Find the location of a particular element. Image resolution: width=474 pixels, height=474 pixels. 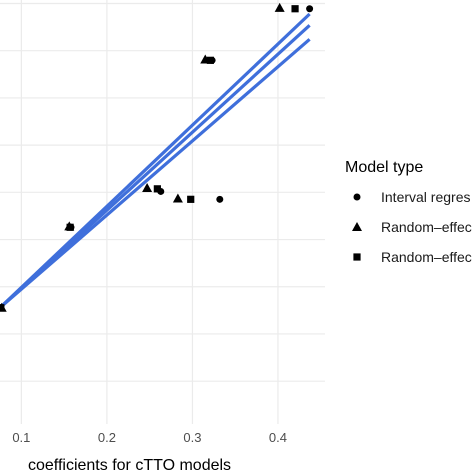

legend-label-2: Random–effec is located at coordinates (426, 257).